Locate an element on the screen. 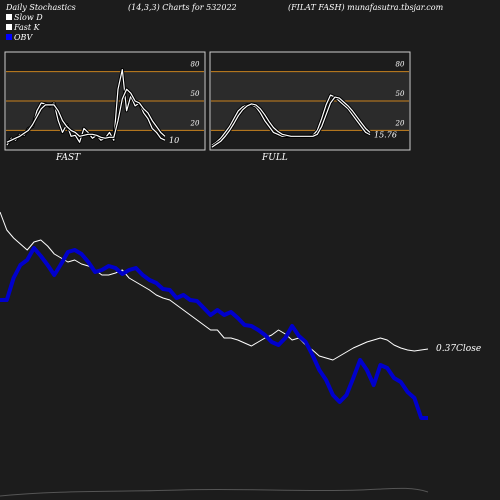  header-left: Daily Stochastics is located at coordinates (40, 7).